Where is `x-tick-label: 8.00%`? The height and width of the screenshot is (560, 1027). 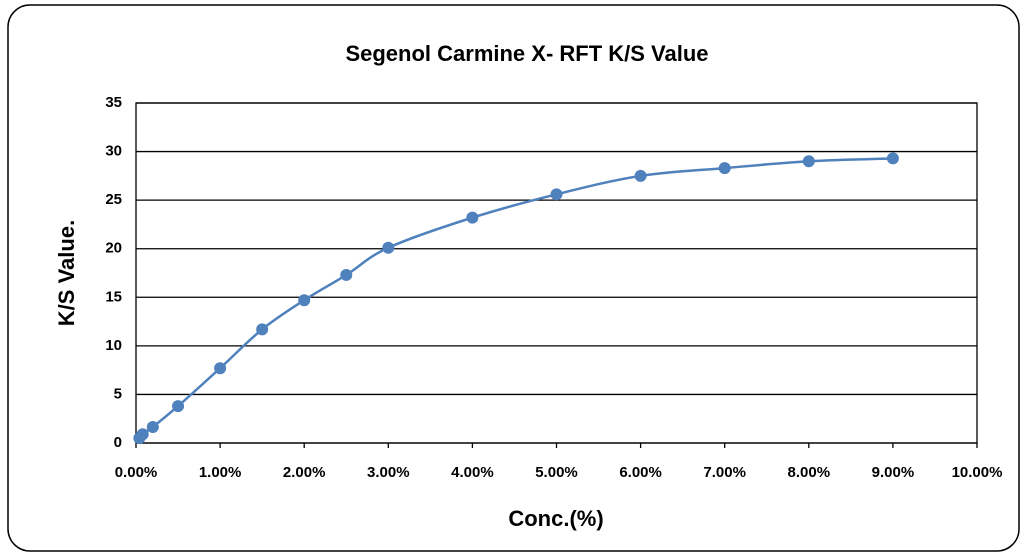
x-tick-label: 8.00% is located at coordinates (809, 472).